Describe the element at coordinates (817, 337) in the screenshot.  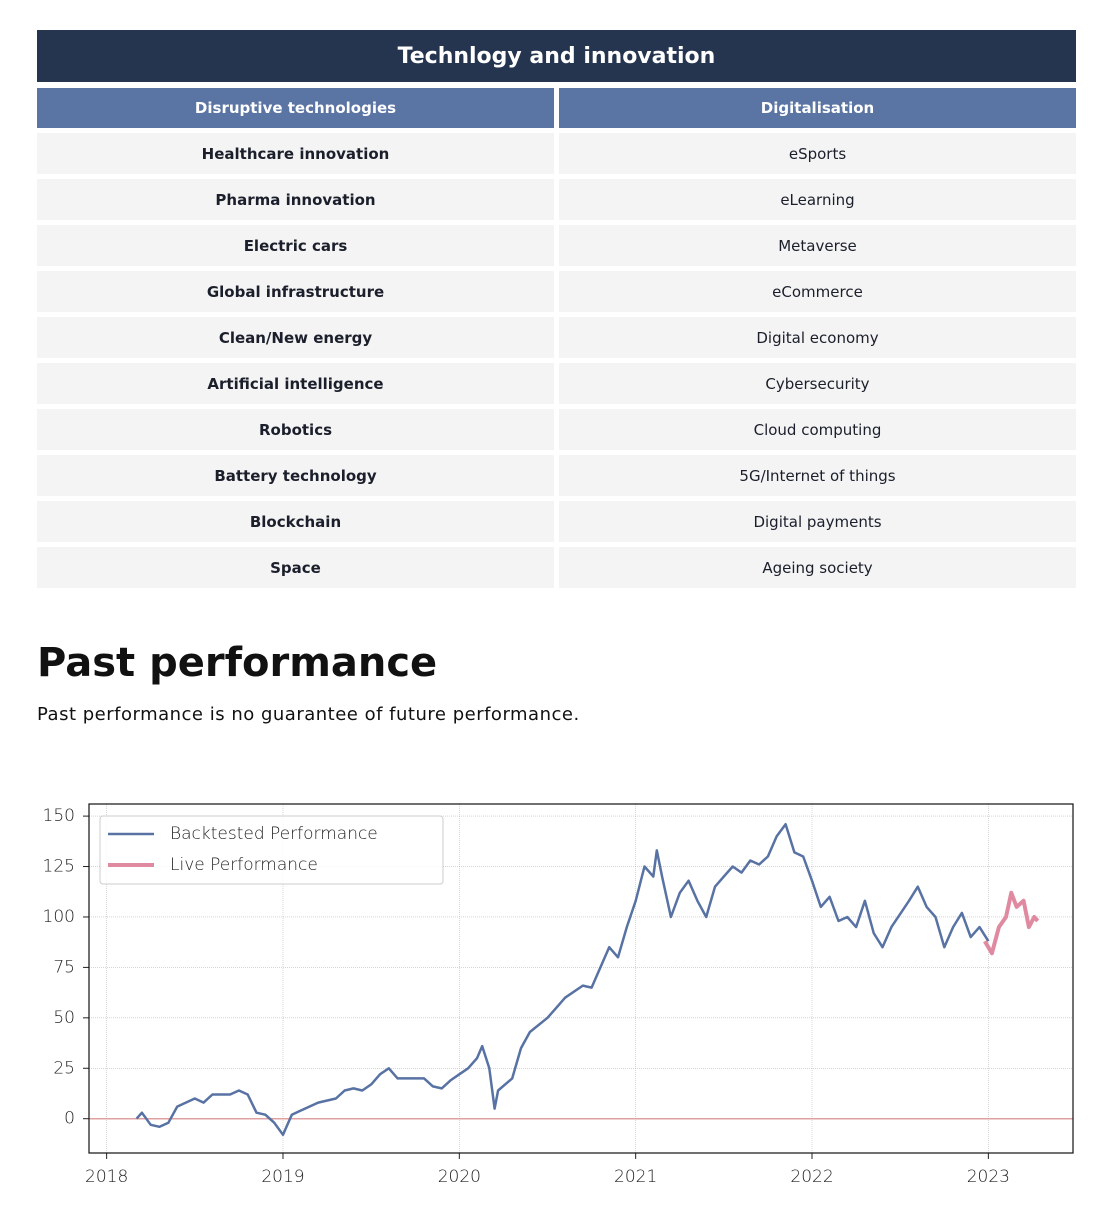
I see `table-cell: Digital economy` at that location.